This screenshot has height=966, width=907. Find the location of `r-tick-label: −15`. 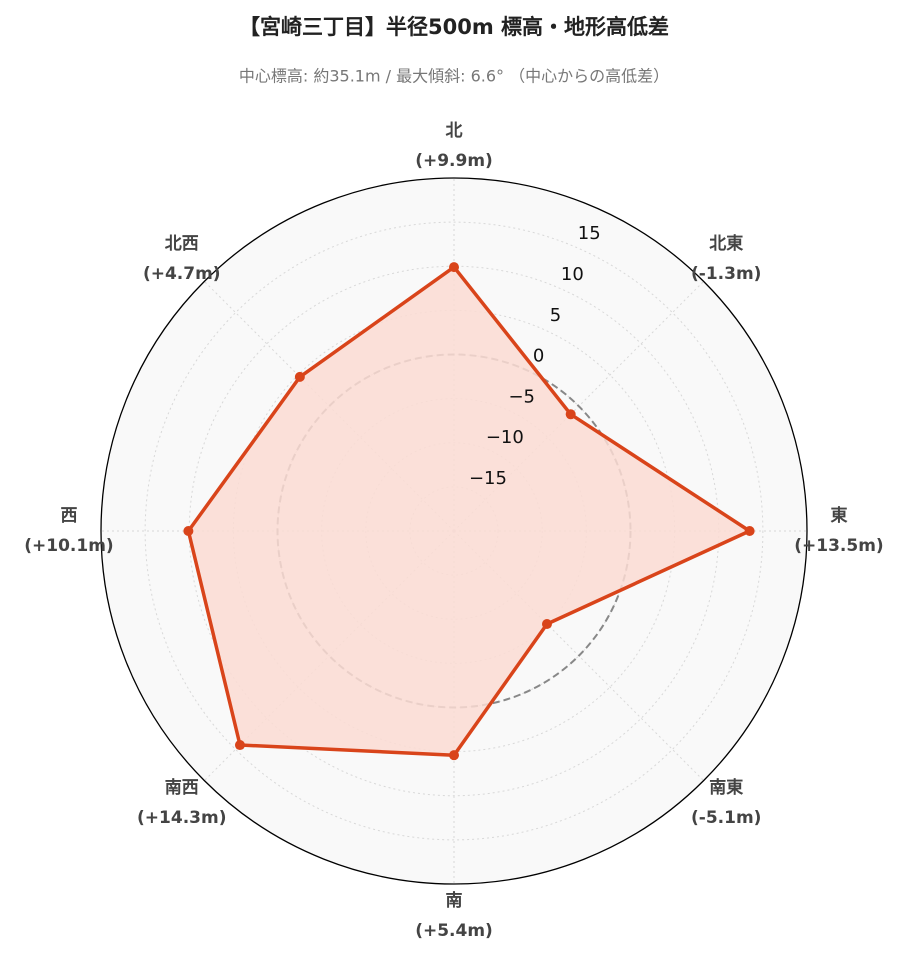

r-tick-label: −15 is located at coordinates (488, 478).